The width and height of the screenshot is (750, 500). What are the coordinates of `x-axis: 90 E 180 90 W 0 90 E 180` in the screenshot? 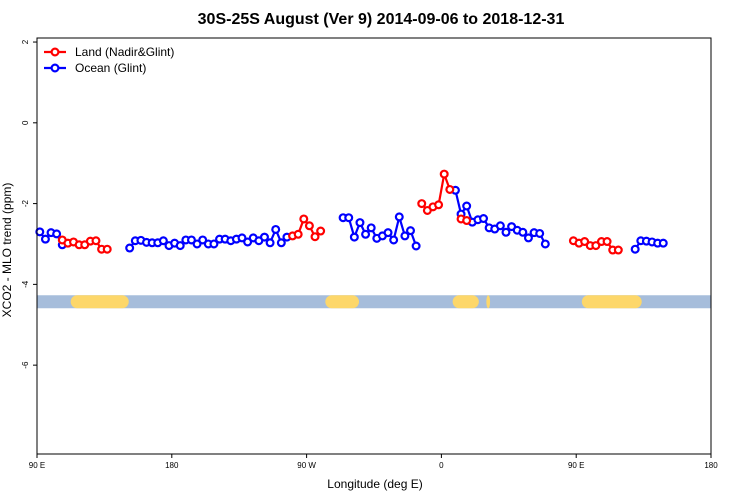 It's located at (373, 462).